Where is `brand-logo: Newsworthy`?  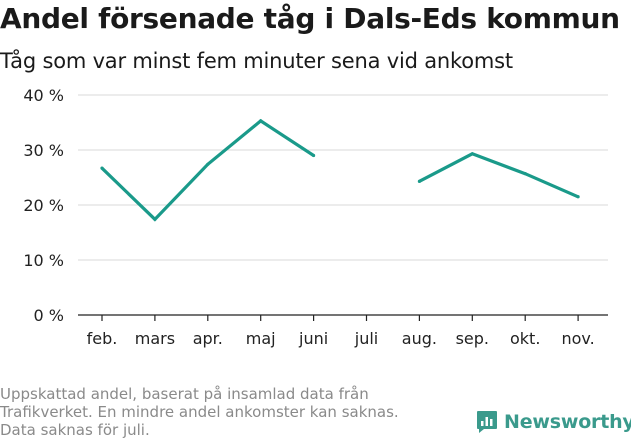 brand-logo: Newsworthy is located at coordinates (553, 422).